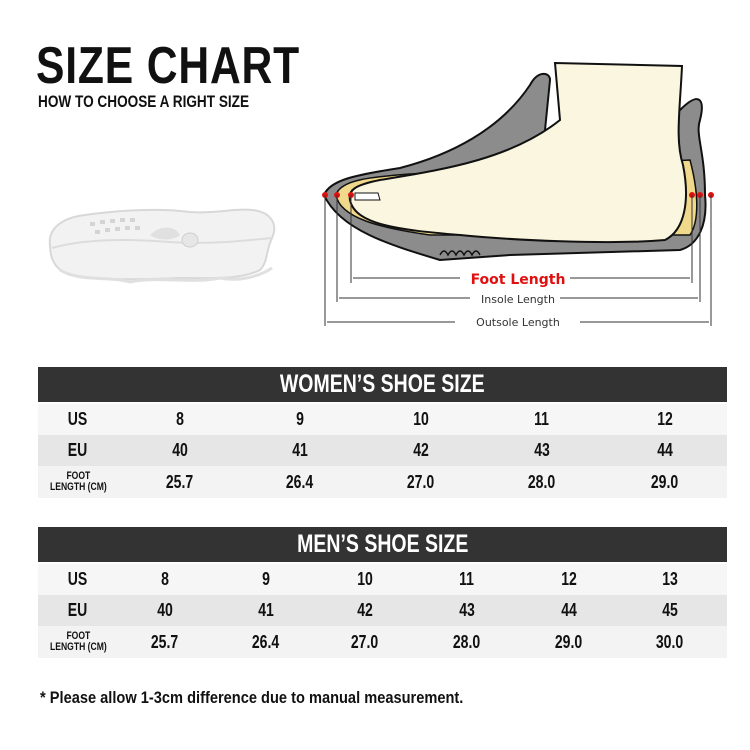 The image size is (750, 750). What do you see at coordinates (382, 384) in the screenshot?
I see `table-title: WOMEN’S SHOE SIZE` at bounding box center [382, 384].